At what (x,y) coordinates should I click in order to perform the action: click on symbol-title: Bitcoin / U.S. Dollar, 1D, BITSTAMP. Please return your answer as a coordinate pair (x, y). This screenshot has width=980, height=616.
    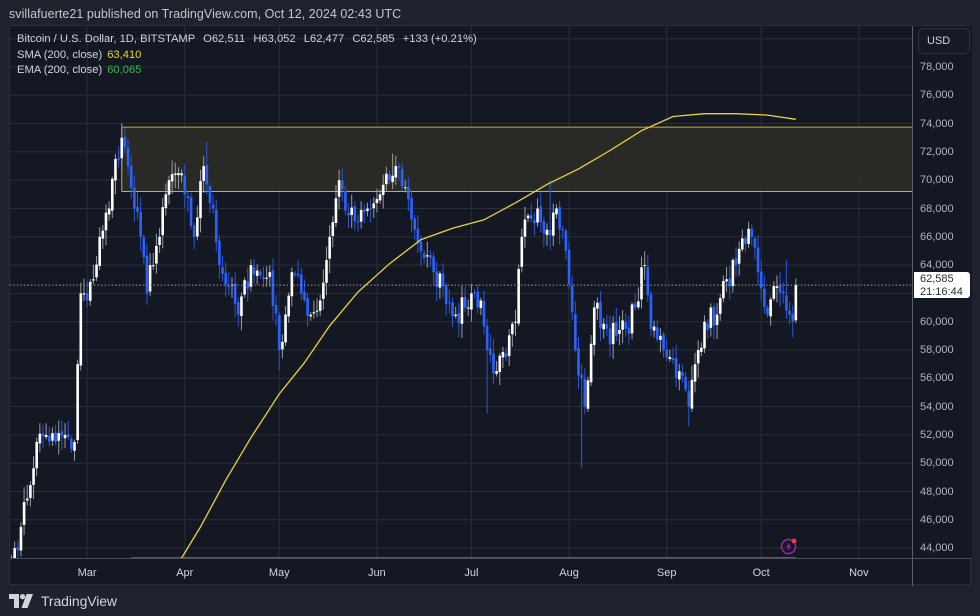
    Looking at the image, I should click on (106, 39).